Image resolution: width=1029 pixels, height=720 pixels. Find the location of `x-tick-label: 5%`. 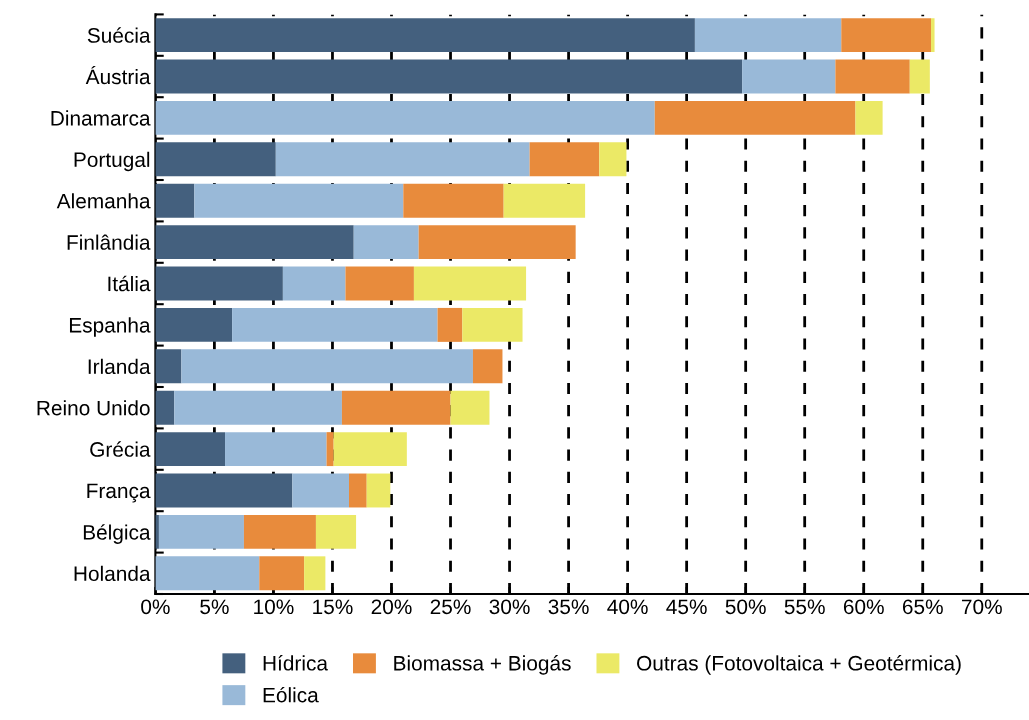

x-tick-label: 5% is located at coordinates (214, 607).